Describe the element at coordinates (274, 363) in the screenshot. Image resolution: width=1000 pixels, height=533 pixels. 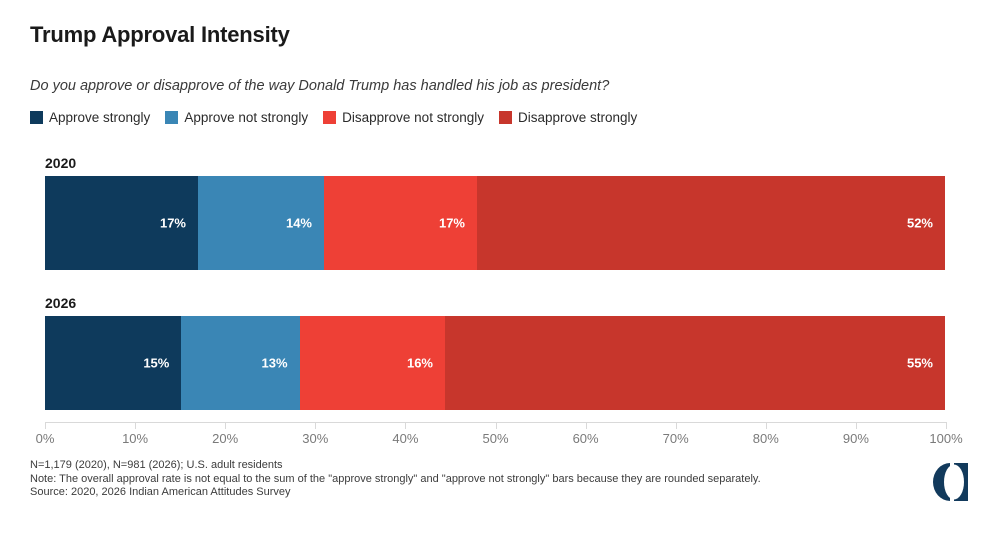
I see `bar-segment-value: 13%` at that location.